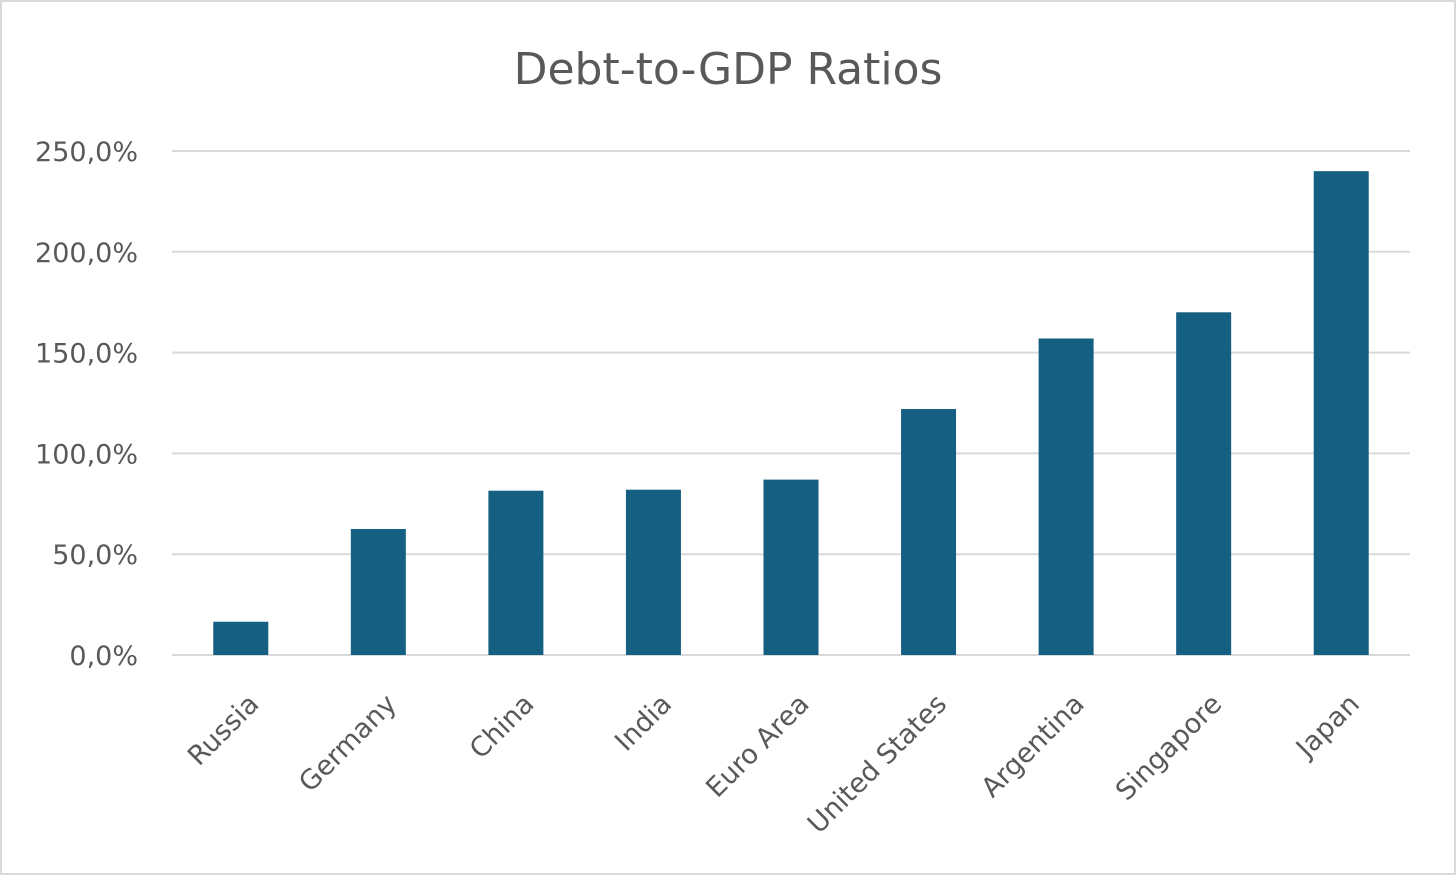 Image resolution: width=1456 pixels, height=875 pixels. I want to click on x-category-label: Singapore, so click(1169, 748).